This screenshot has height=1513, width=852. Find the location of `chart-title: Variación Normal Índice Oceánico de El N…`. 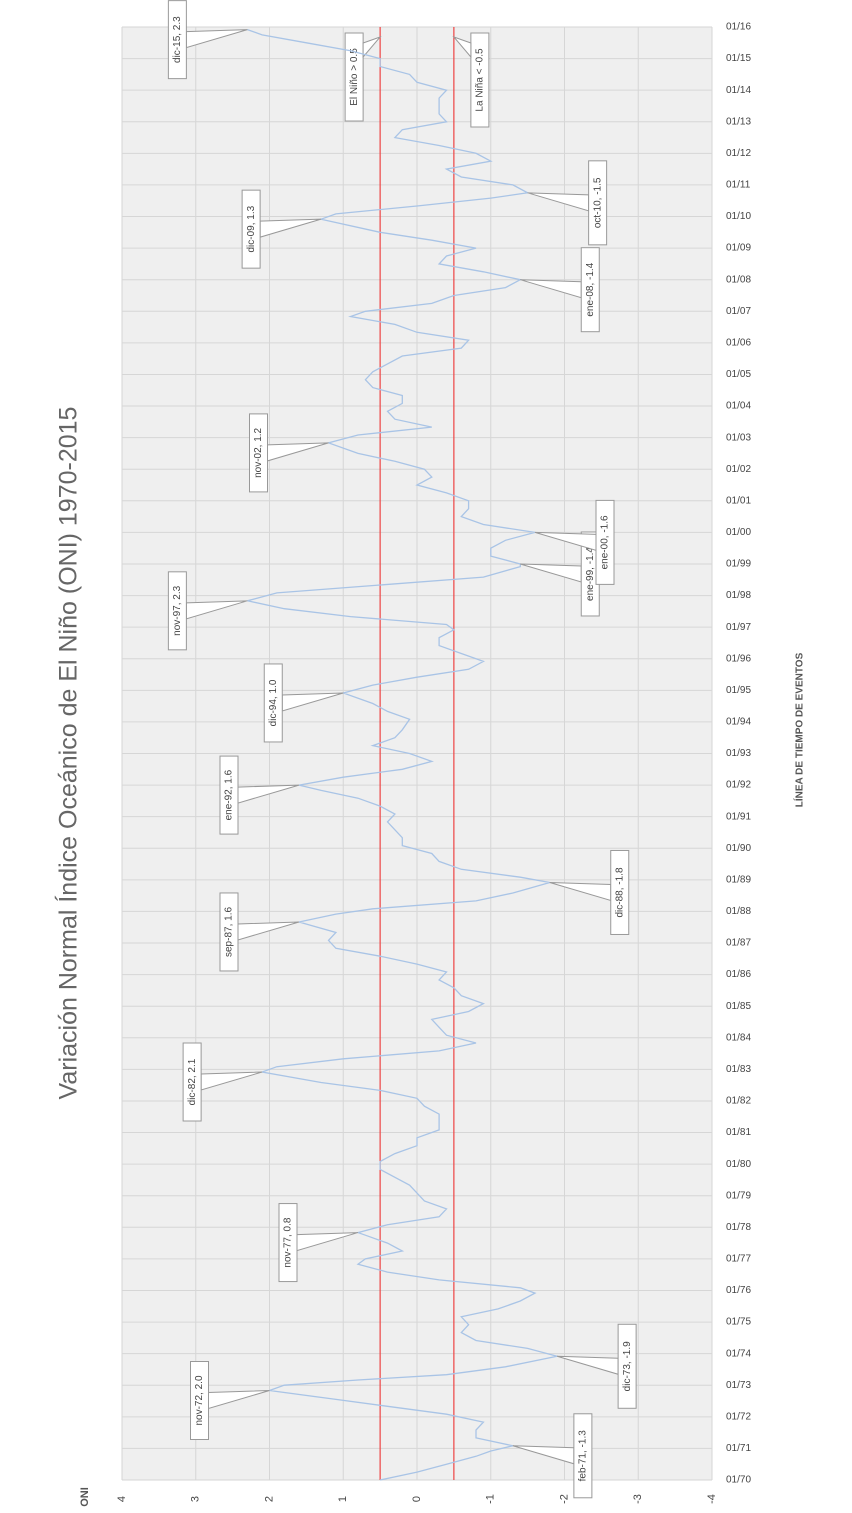

chart-title: Variación Normal Índice Oceánico de El N… is located at coordinates (68, 753).